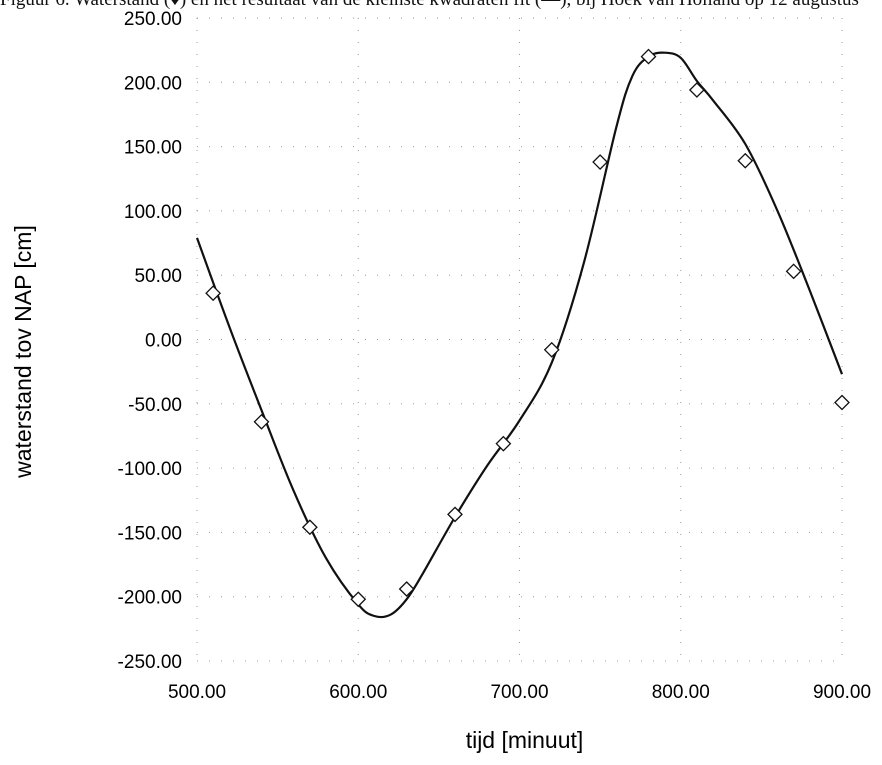  Describe the element at coordinates (153, 19) in the screenshot. I see `y-tick-label: 250.00` at that location.